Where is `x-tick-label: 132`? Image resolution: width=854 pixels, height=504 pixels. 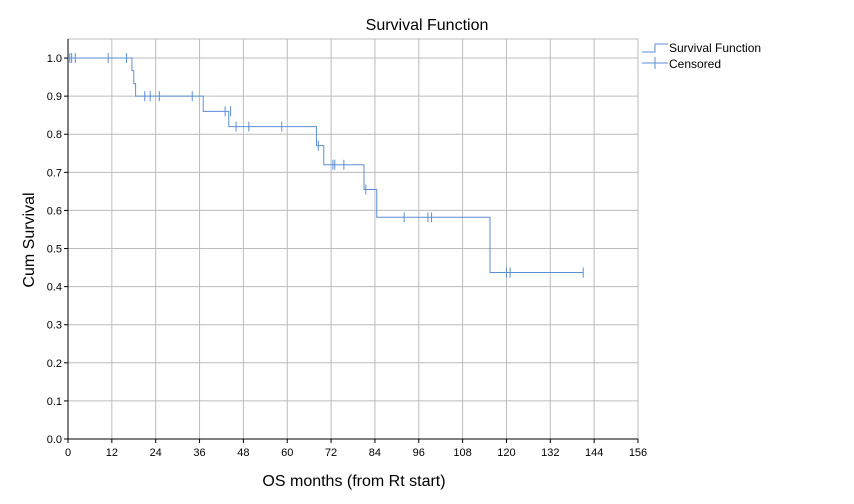
x-tick-label: 132 is located at coordinates (550, 453).